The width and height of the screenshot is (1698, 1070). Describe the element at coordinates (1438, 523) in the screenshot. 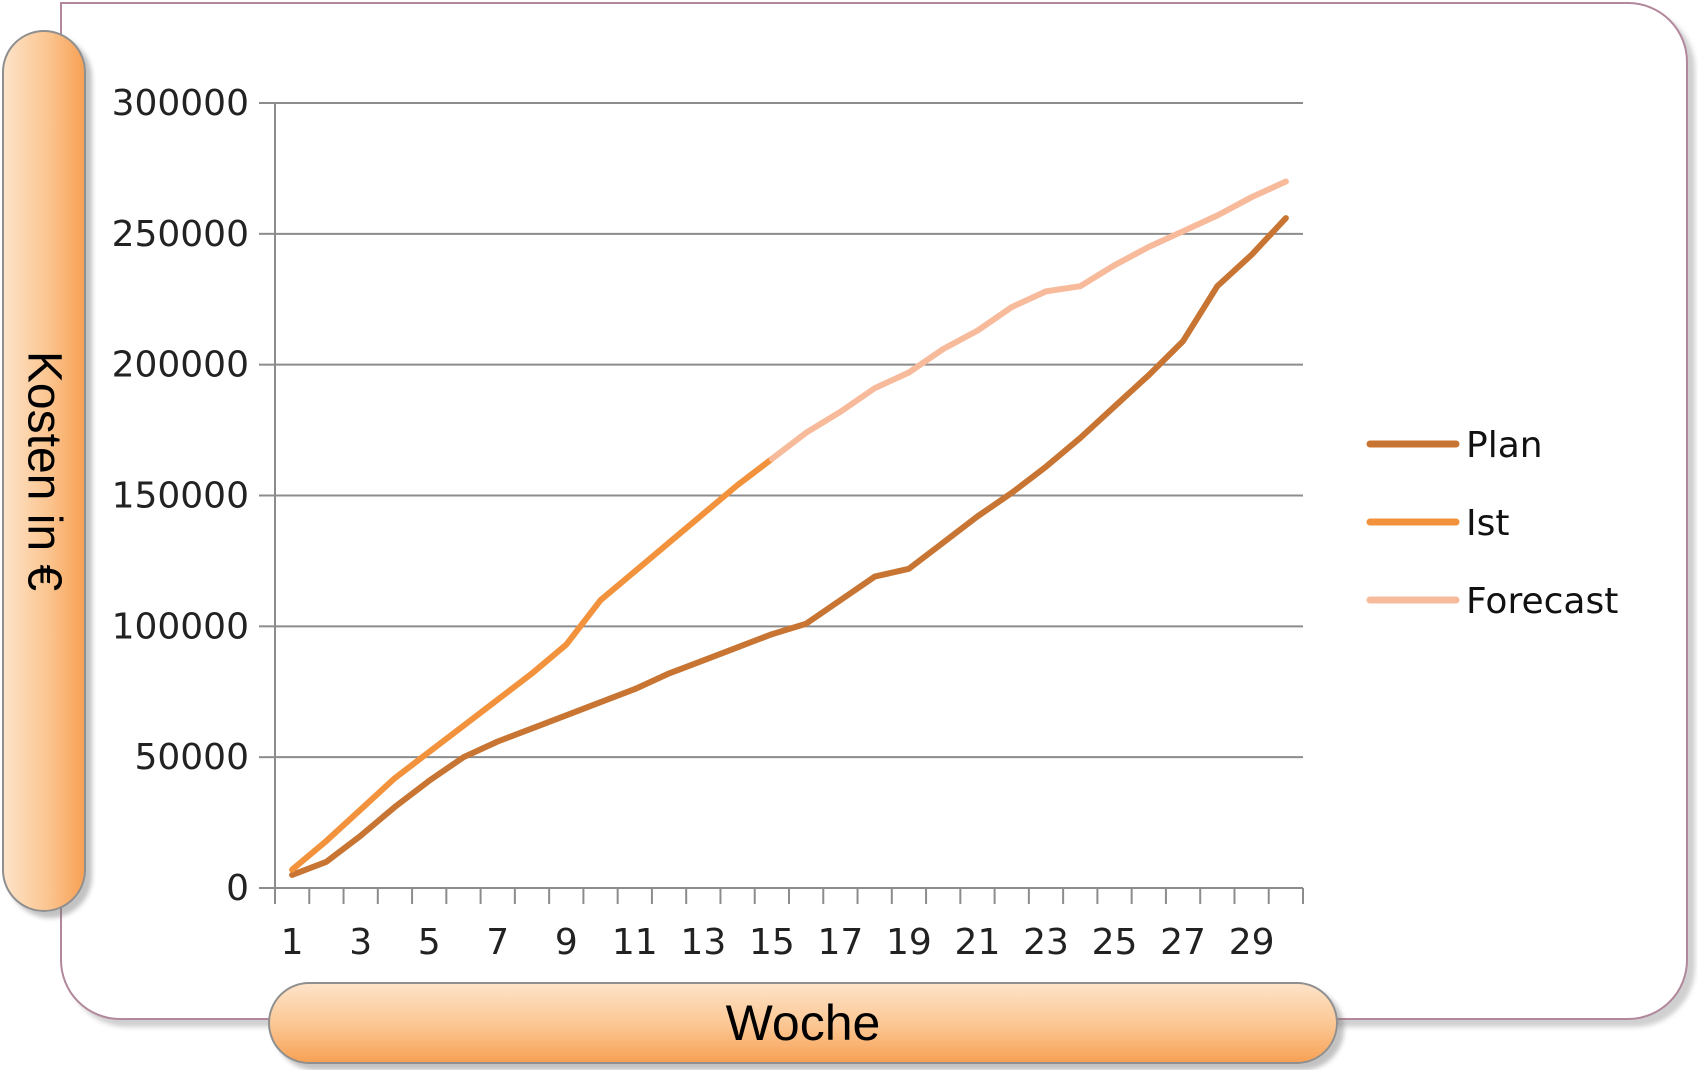

I see `legend-item-ist: Ist` at that location.